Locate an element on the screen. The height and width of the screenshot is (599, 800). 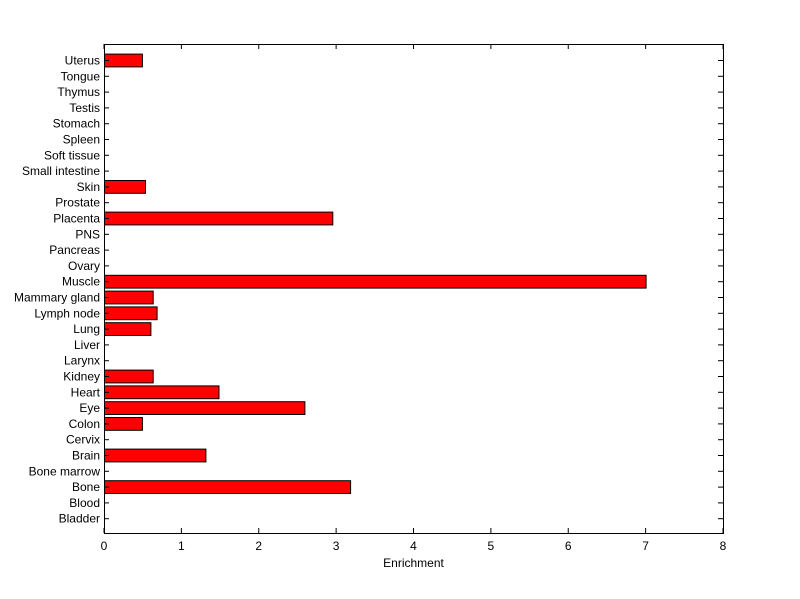
y-tick-label: Muscle is located at coordinates (81, 282).